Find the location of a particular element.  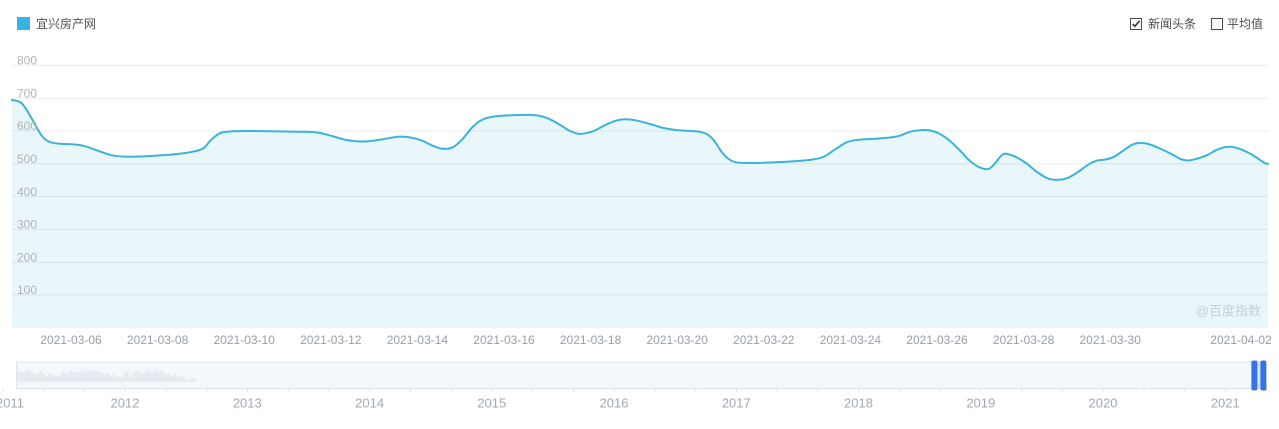

svg-text: 2021-03-08 is located at coordinates (158, 340).